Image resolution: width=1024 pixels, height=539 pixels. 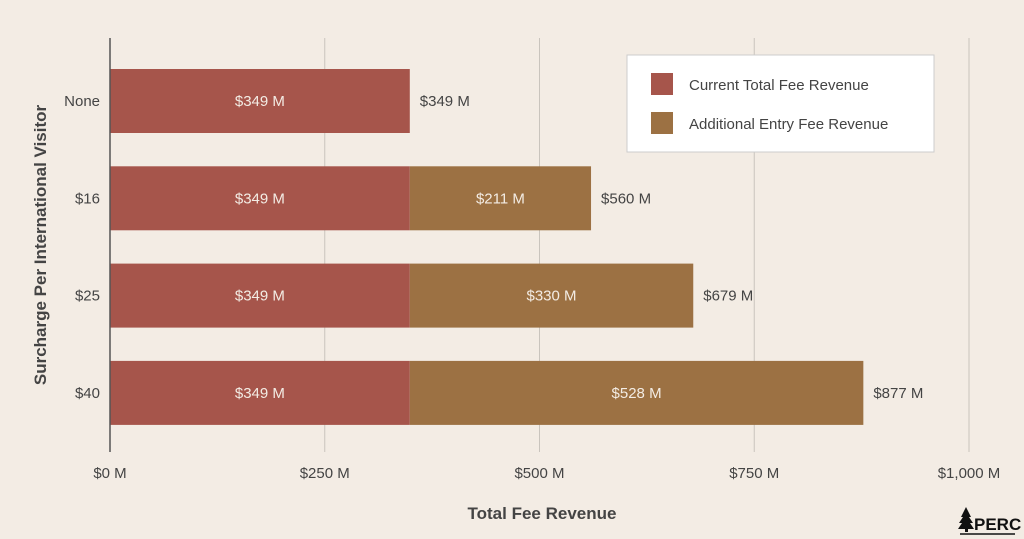 I want to click on perc-logo: PERC, so click(x=989, y=521).